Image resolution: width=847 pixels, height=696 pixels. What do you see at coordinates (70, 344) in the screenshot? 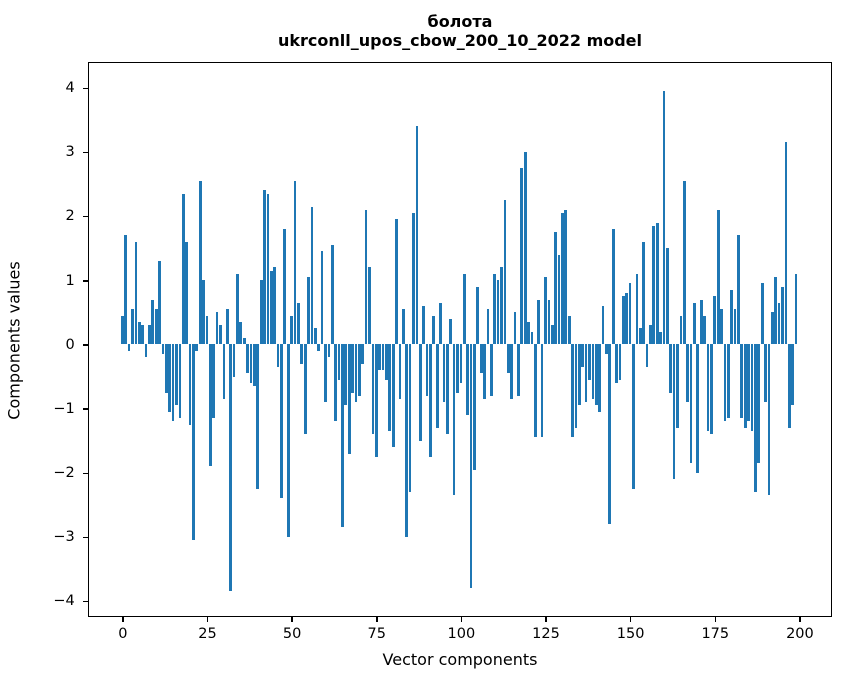
I see `y-tick-label: 0` at bounding box center [70, 344].